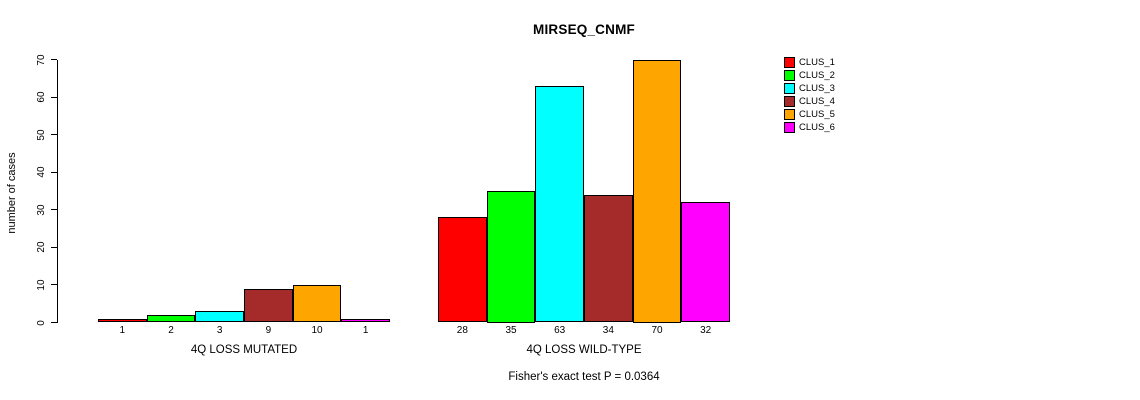  I want to click on y-tick-label: 60, so click(41, 97).